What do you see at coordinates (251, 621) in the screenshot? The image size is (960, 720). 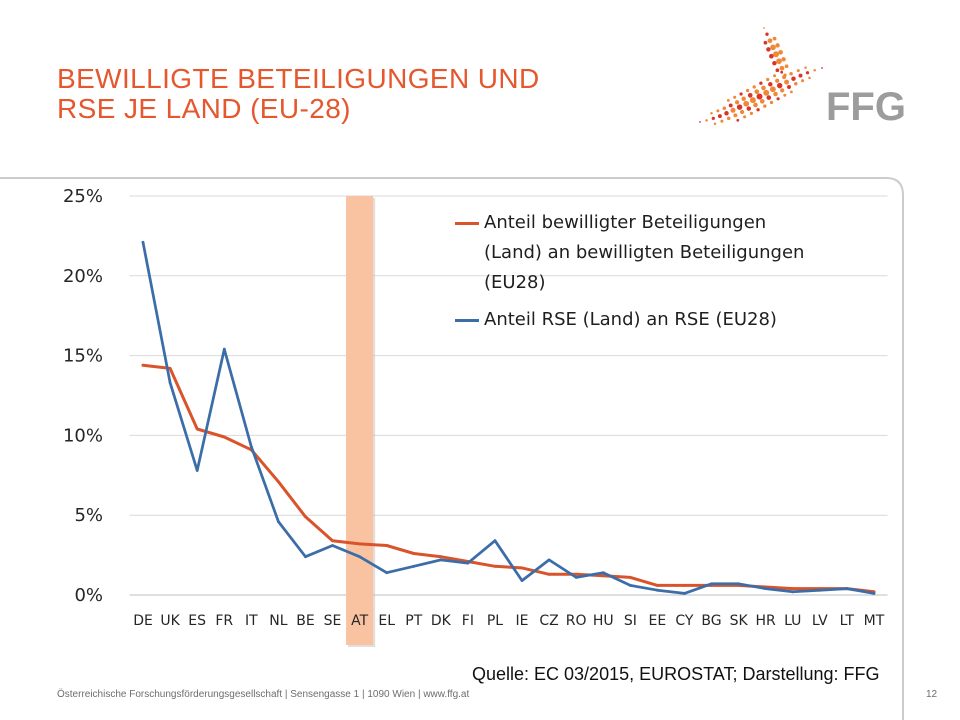 I see `x-tick-label: IT` at bounding box center [251, 621].